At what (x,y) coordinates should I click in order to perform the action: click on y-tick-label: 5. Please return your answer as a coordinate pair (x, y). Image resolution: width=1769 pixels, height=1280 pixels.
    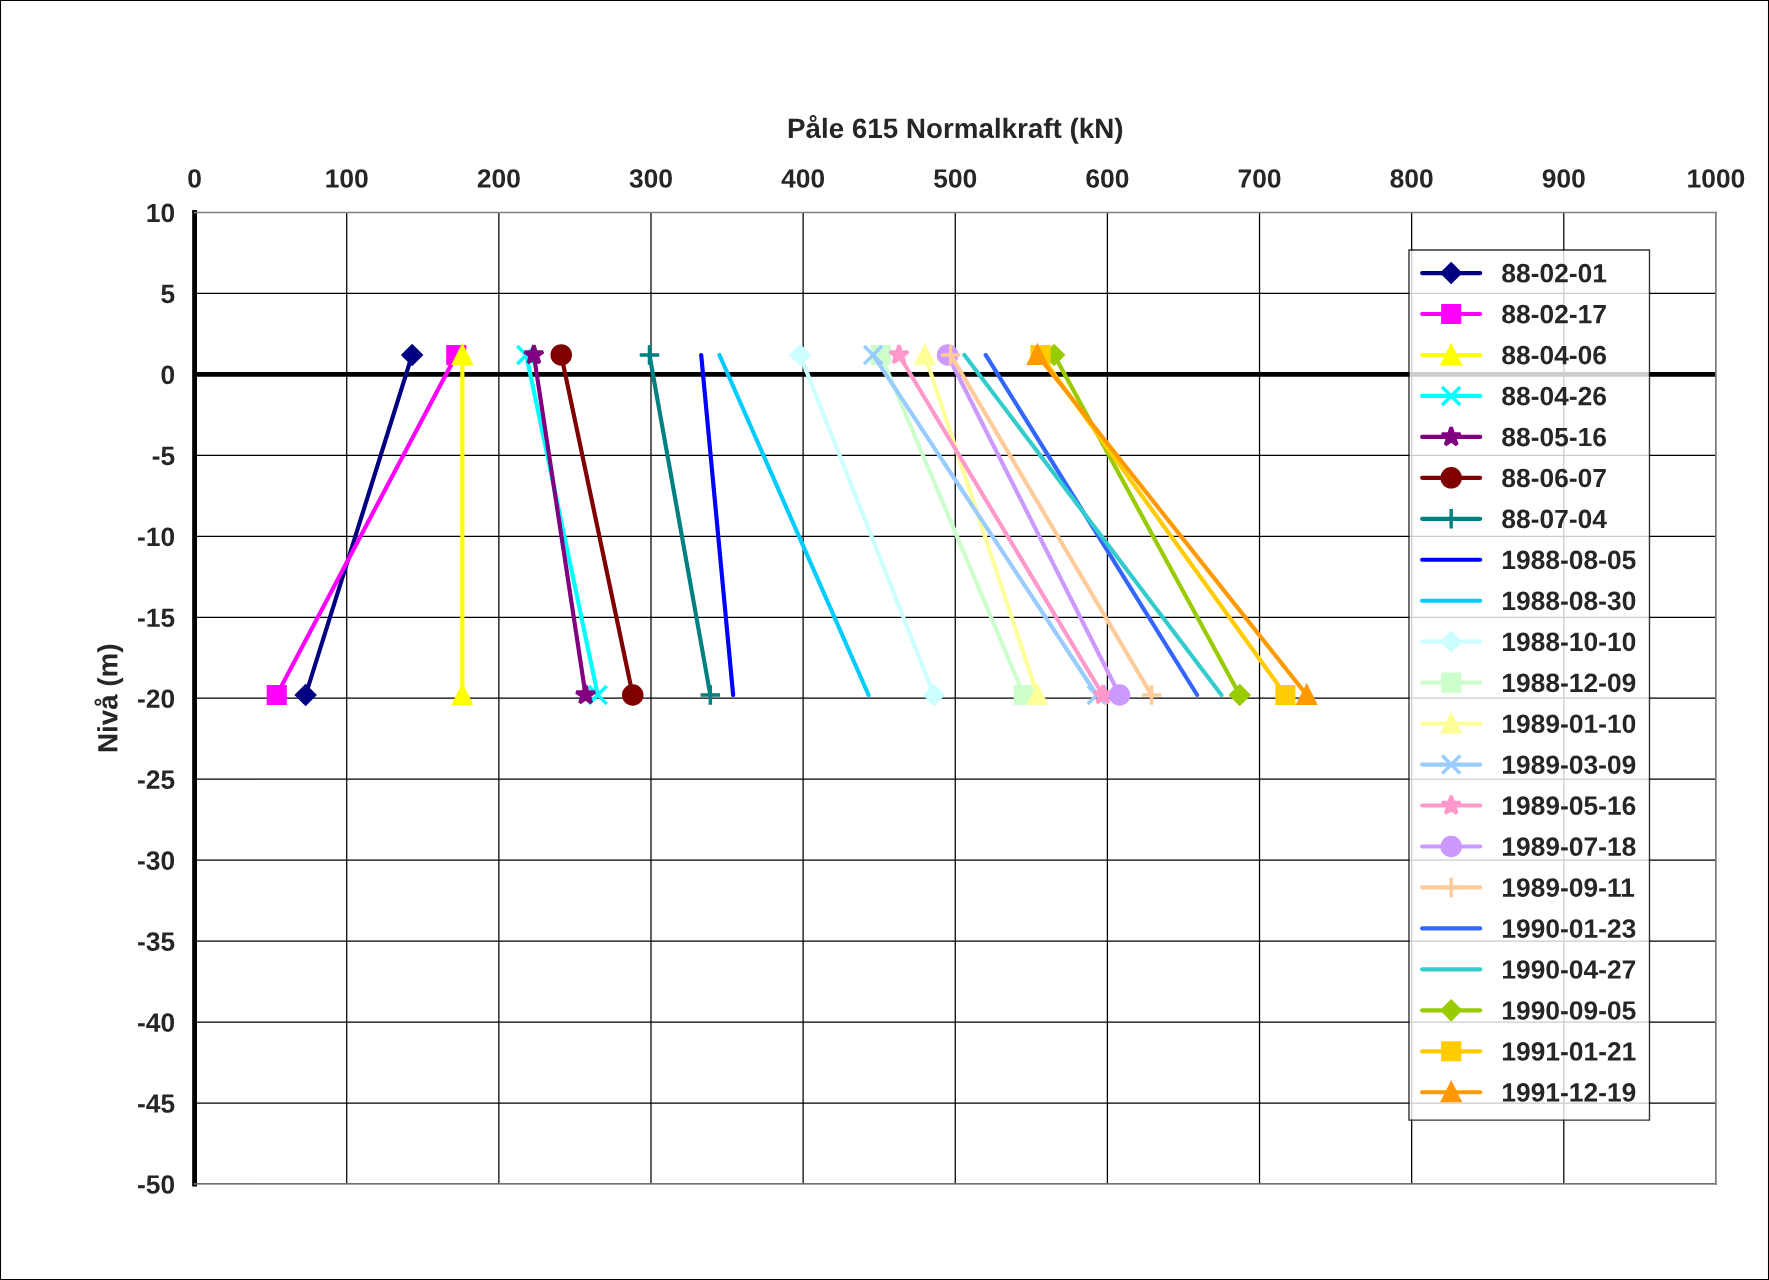
    Looking at the image, I should click on (168, 294).